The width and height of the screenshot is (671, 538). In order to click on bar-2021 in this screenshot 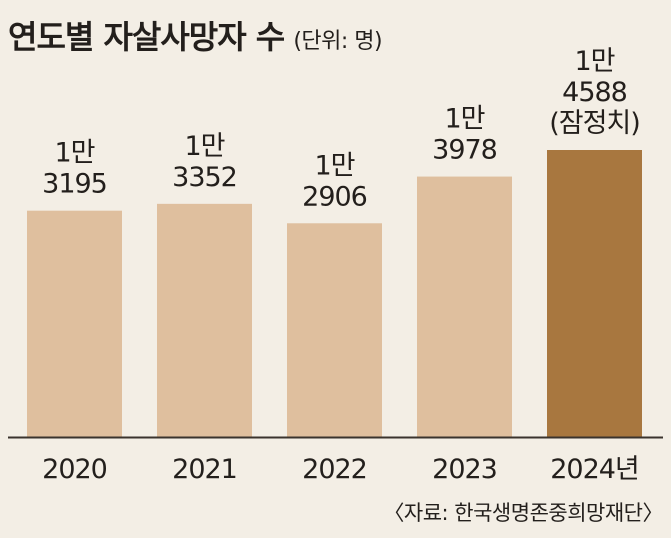, I will do `click(204, 320)`.